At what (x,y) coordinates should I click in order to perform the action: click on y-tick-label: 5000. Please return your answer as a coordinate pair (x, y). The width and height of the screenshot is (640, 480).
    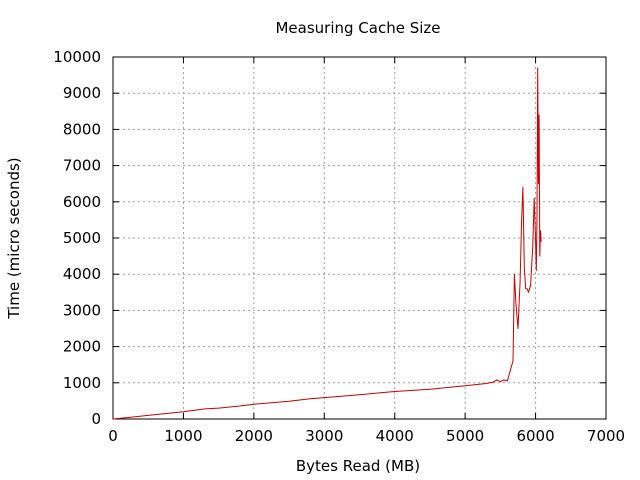
    Looking at the image, I should click on (82, 238).